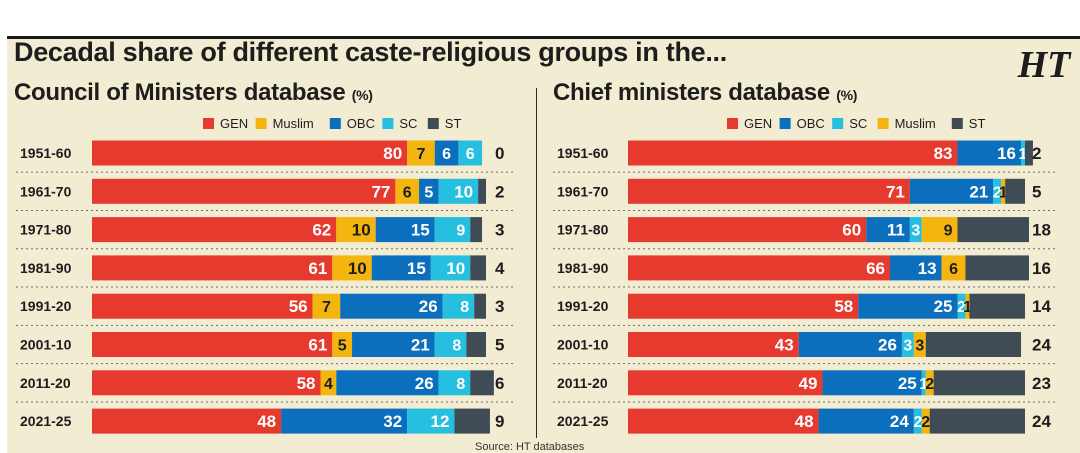 This screenshot has width=1080, height=453. I want to click on data-label-gen: 80, so click(392, 153).